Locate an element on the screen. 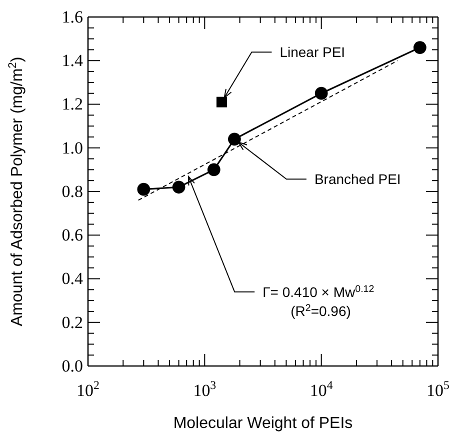 Image resolution: width=456 pixels, height=435 pixels. annotation: Linear PEI is located at coordinates (313, 52).